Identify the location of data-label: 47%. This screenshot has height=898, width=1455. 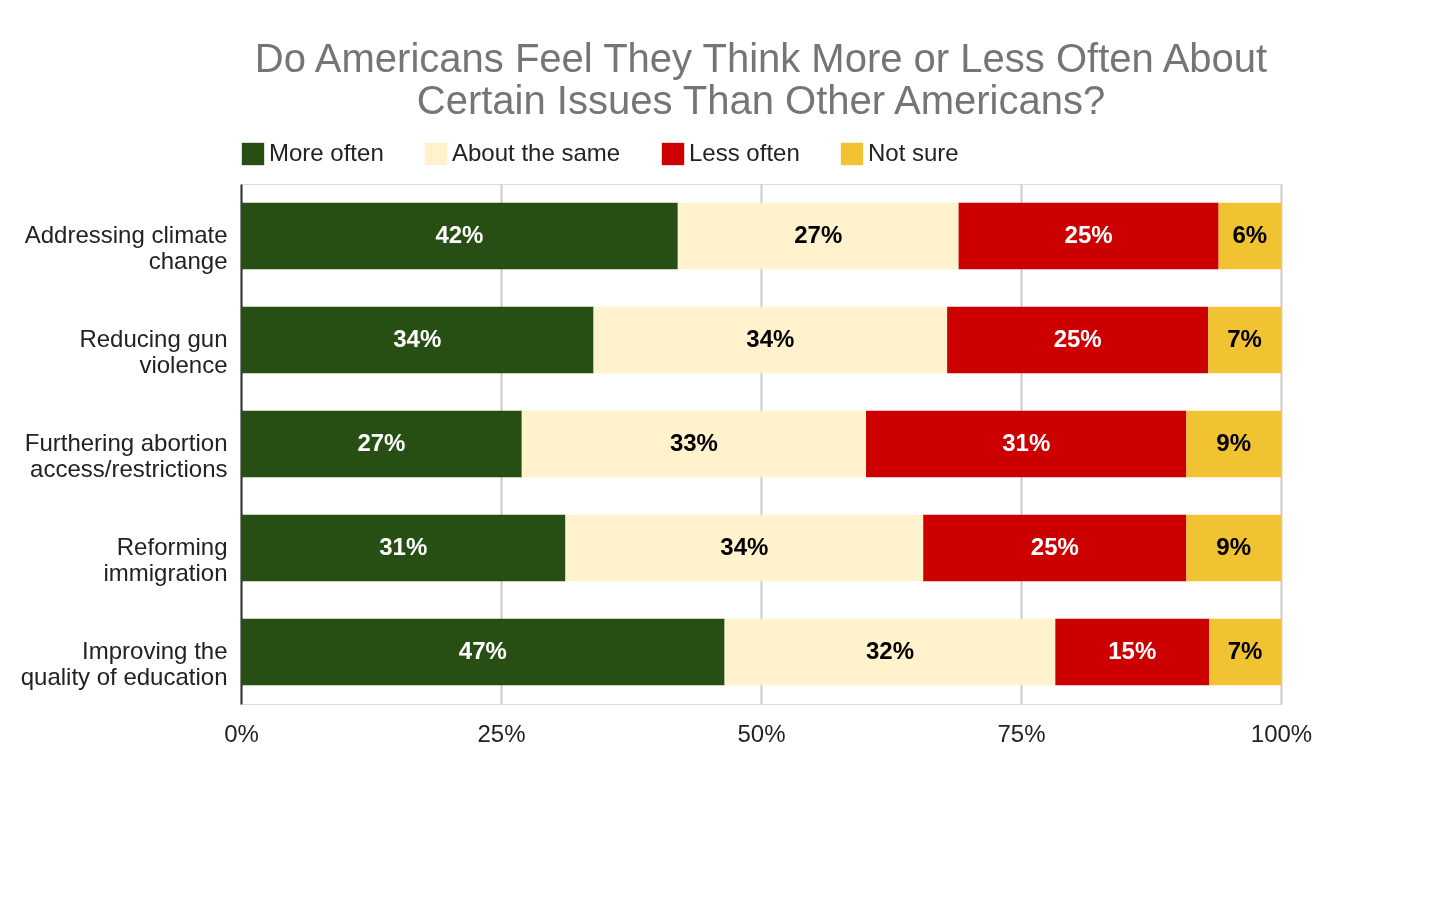
(482, 650).